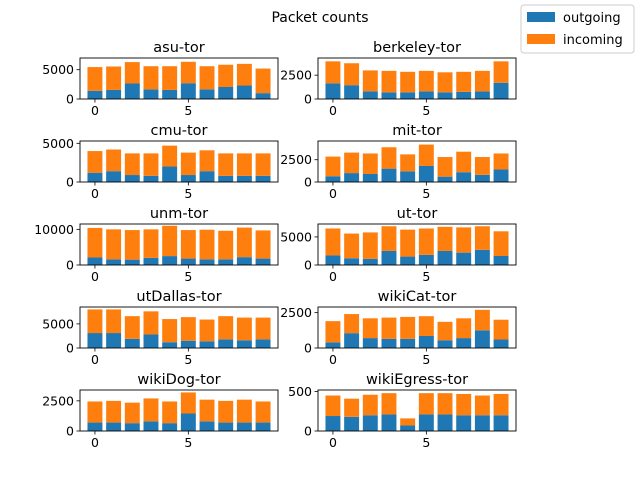  What do you see at coordinates (398, 162) in the screenshot?
I see `subplot-mit-tor: 0 2500 0 5 mit-tor` at bounding box center [398, 162].